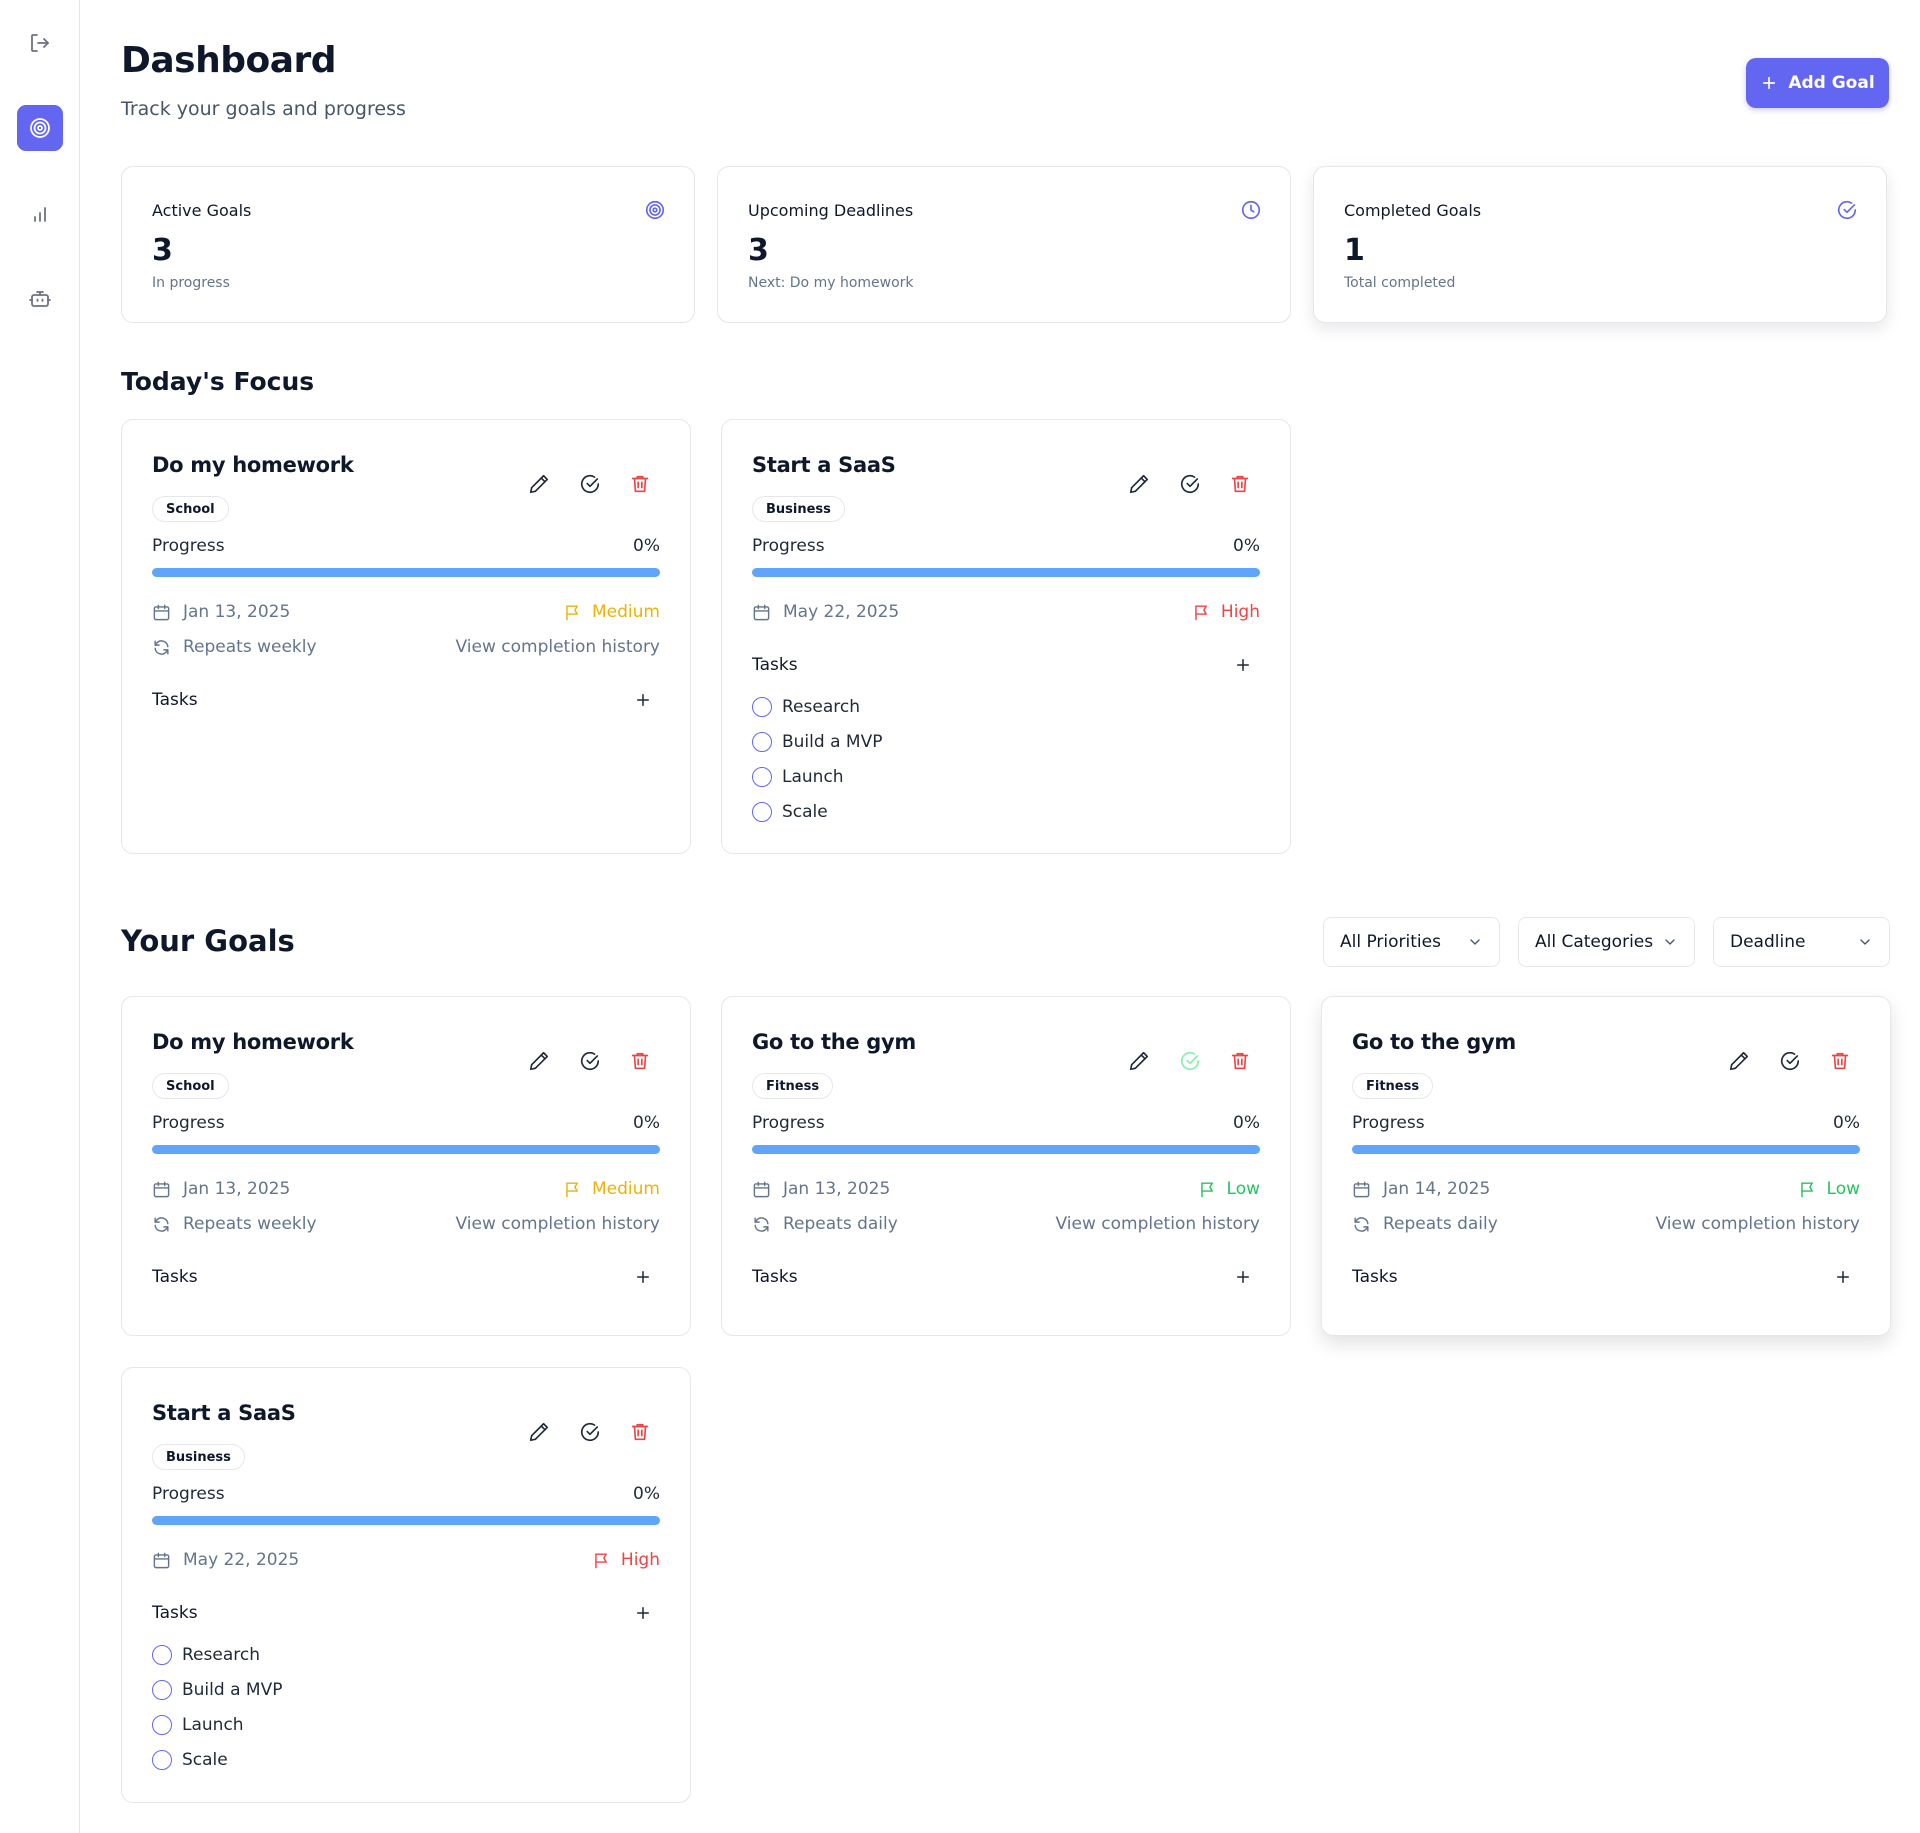 The width and height of the screenshot is (1920, 1833). I want to click on repeat-row: Repeats weekly View completion history, so click(406, 647).